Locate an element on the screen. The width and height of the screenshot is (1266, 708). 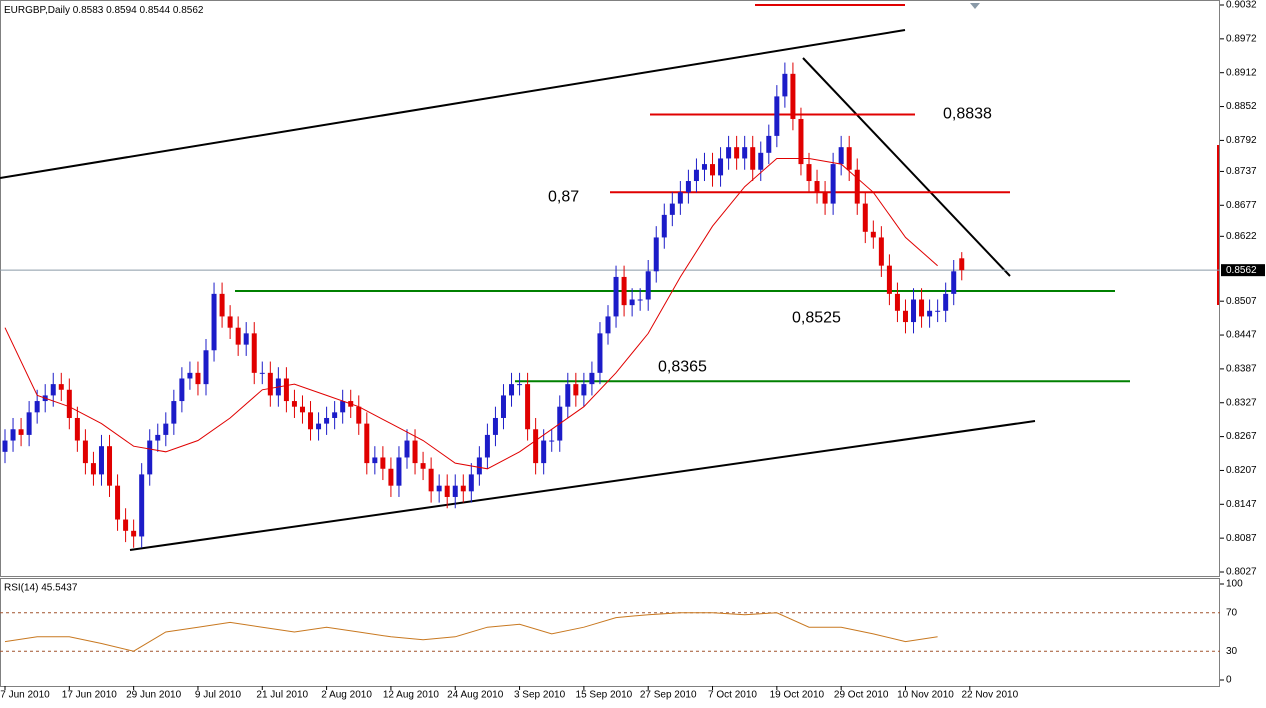
y-tick-label: 0.8737 is located at coordinates (1241, 171).